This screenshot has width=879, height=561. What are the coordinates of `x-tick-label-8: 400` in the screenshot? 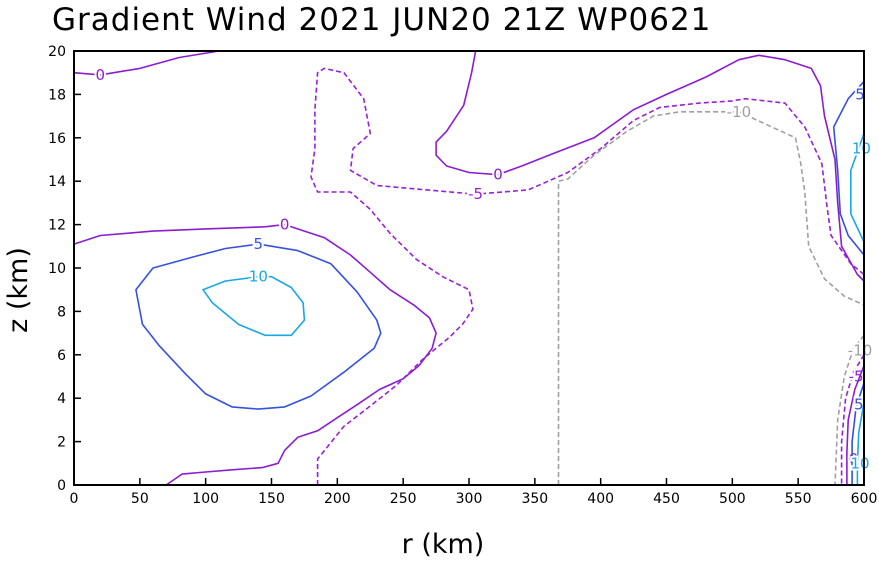 It's located at (600, 499).